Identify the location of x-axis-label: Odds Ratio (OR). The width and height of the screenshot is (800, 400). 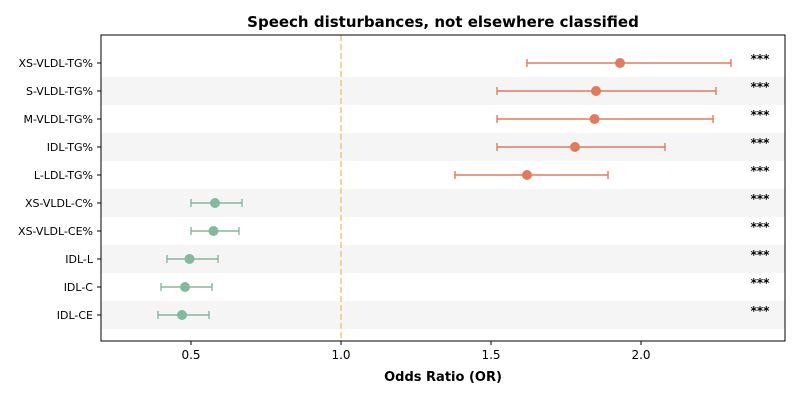
(443, 377).